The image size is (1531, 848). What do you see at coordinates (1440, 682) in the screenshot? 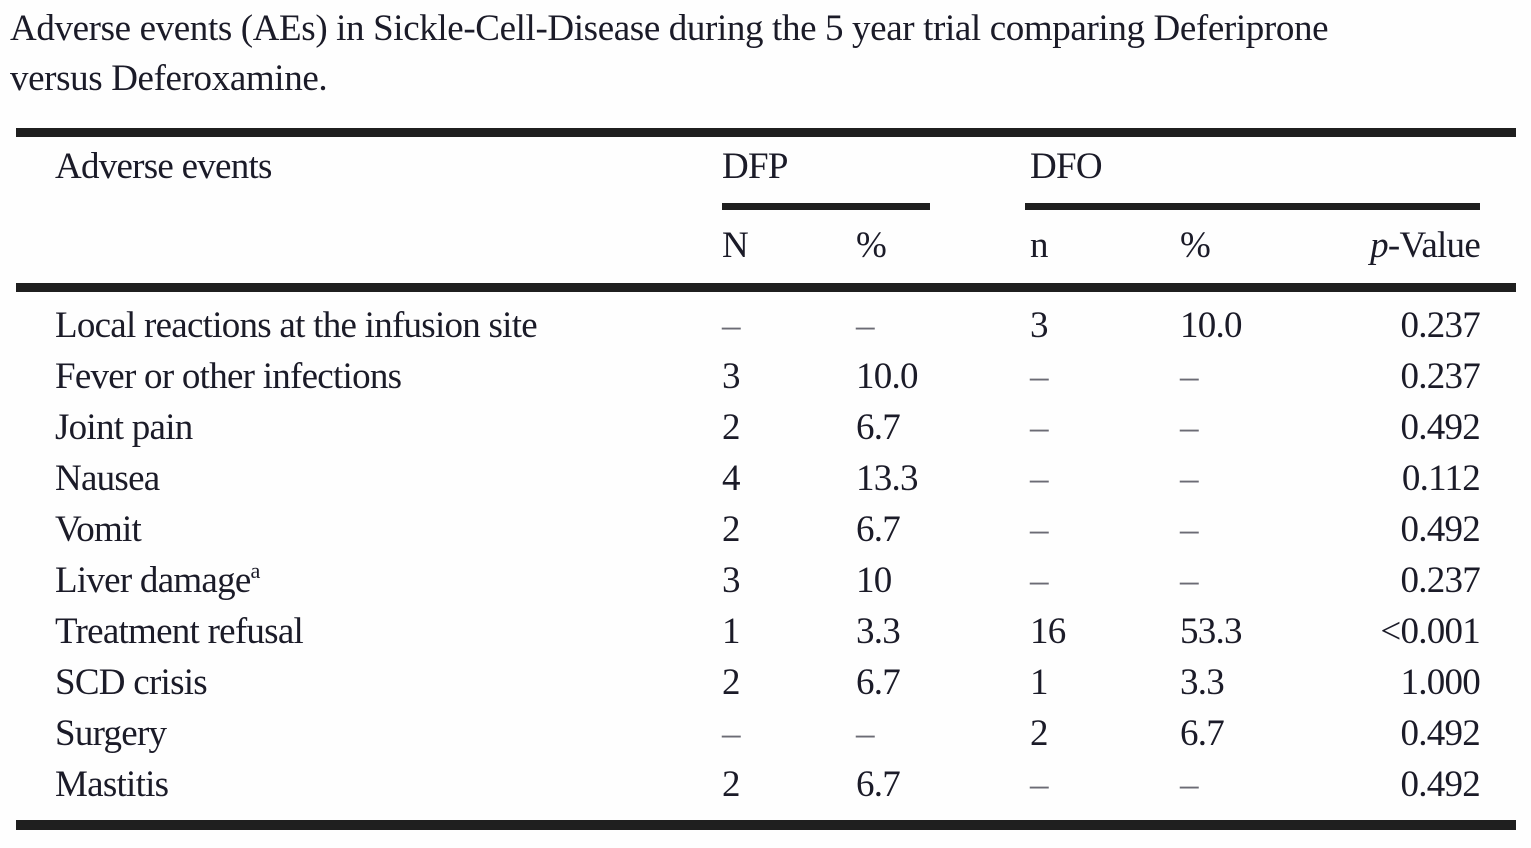
I see `p-value: 1.000` at bounding box center [1440, 682].